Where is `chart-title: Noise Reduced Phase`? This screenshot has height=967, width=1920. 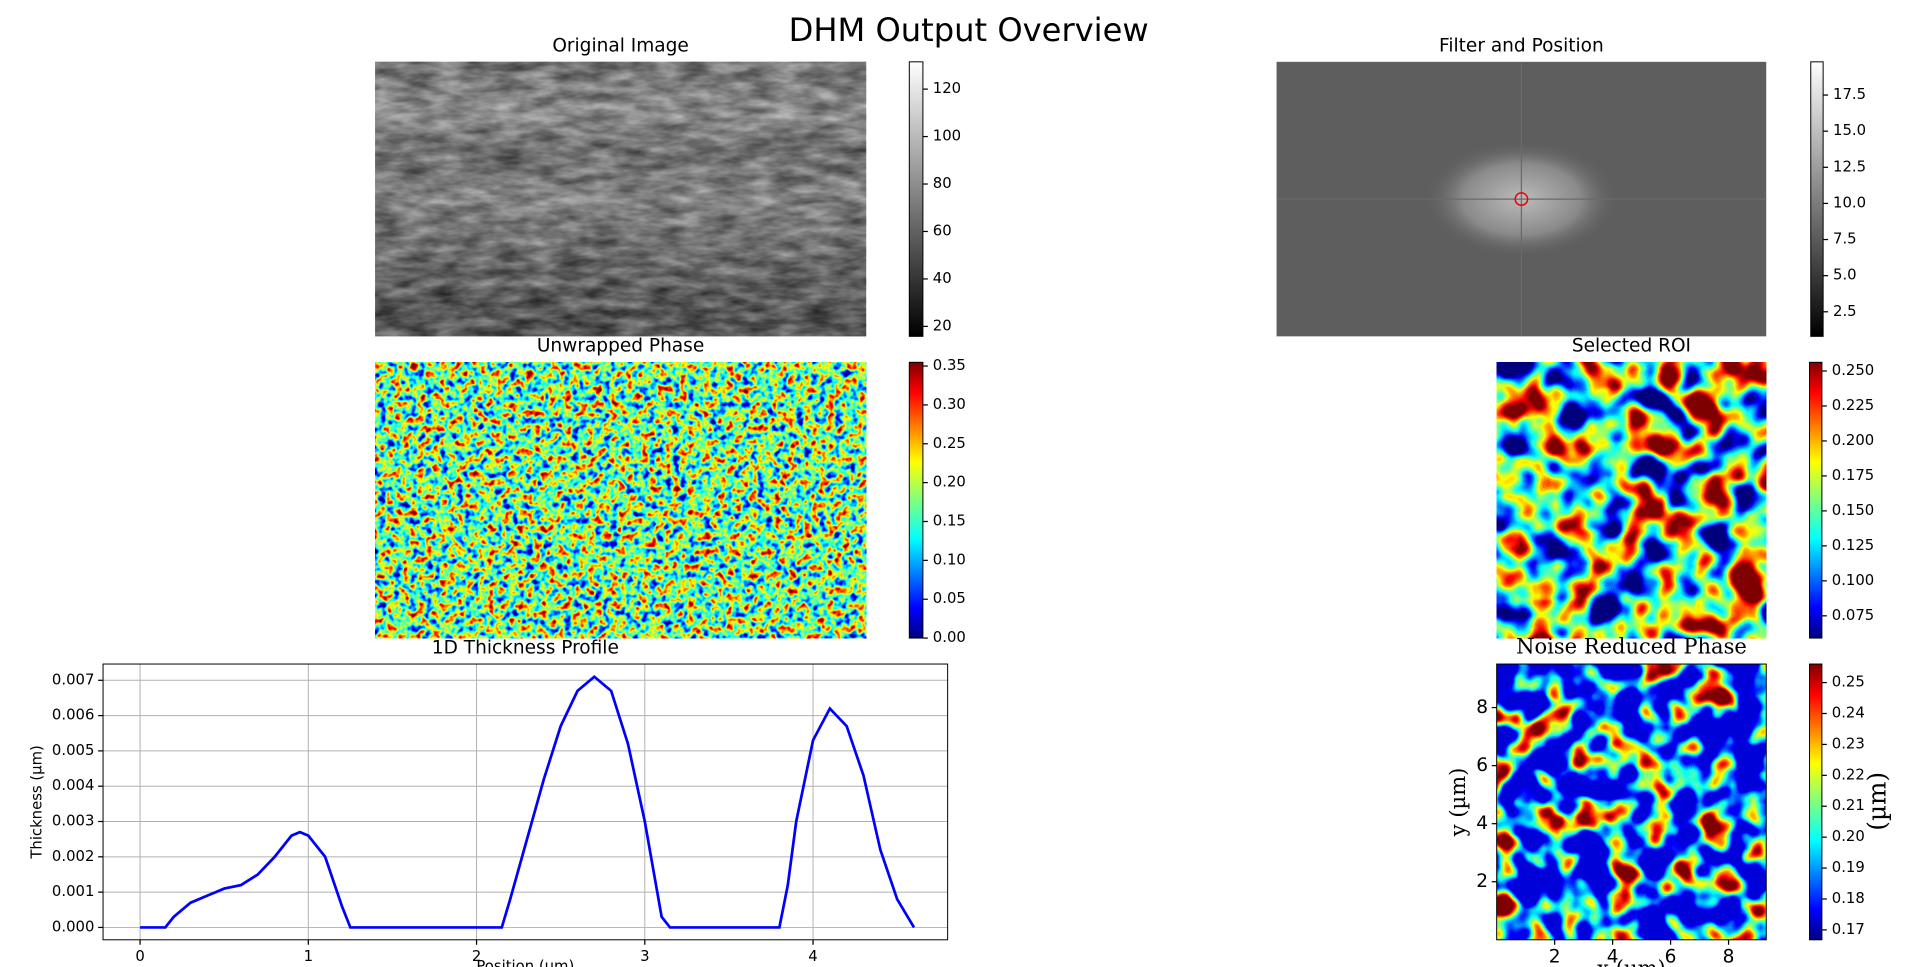
chart-title: Noise Reduced Phase is located at coordinates (1631, 645).